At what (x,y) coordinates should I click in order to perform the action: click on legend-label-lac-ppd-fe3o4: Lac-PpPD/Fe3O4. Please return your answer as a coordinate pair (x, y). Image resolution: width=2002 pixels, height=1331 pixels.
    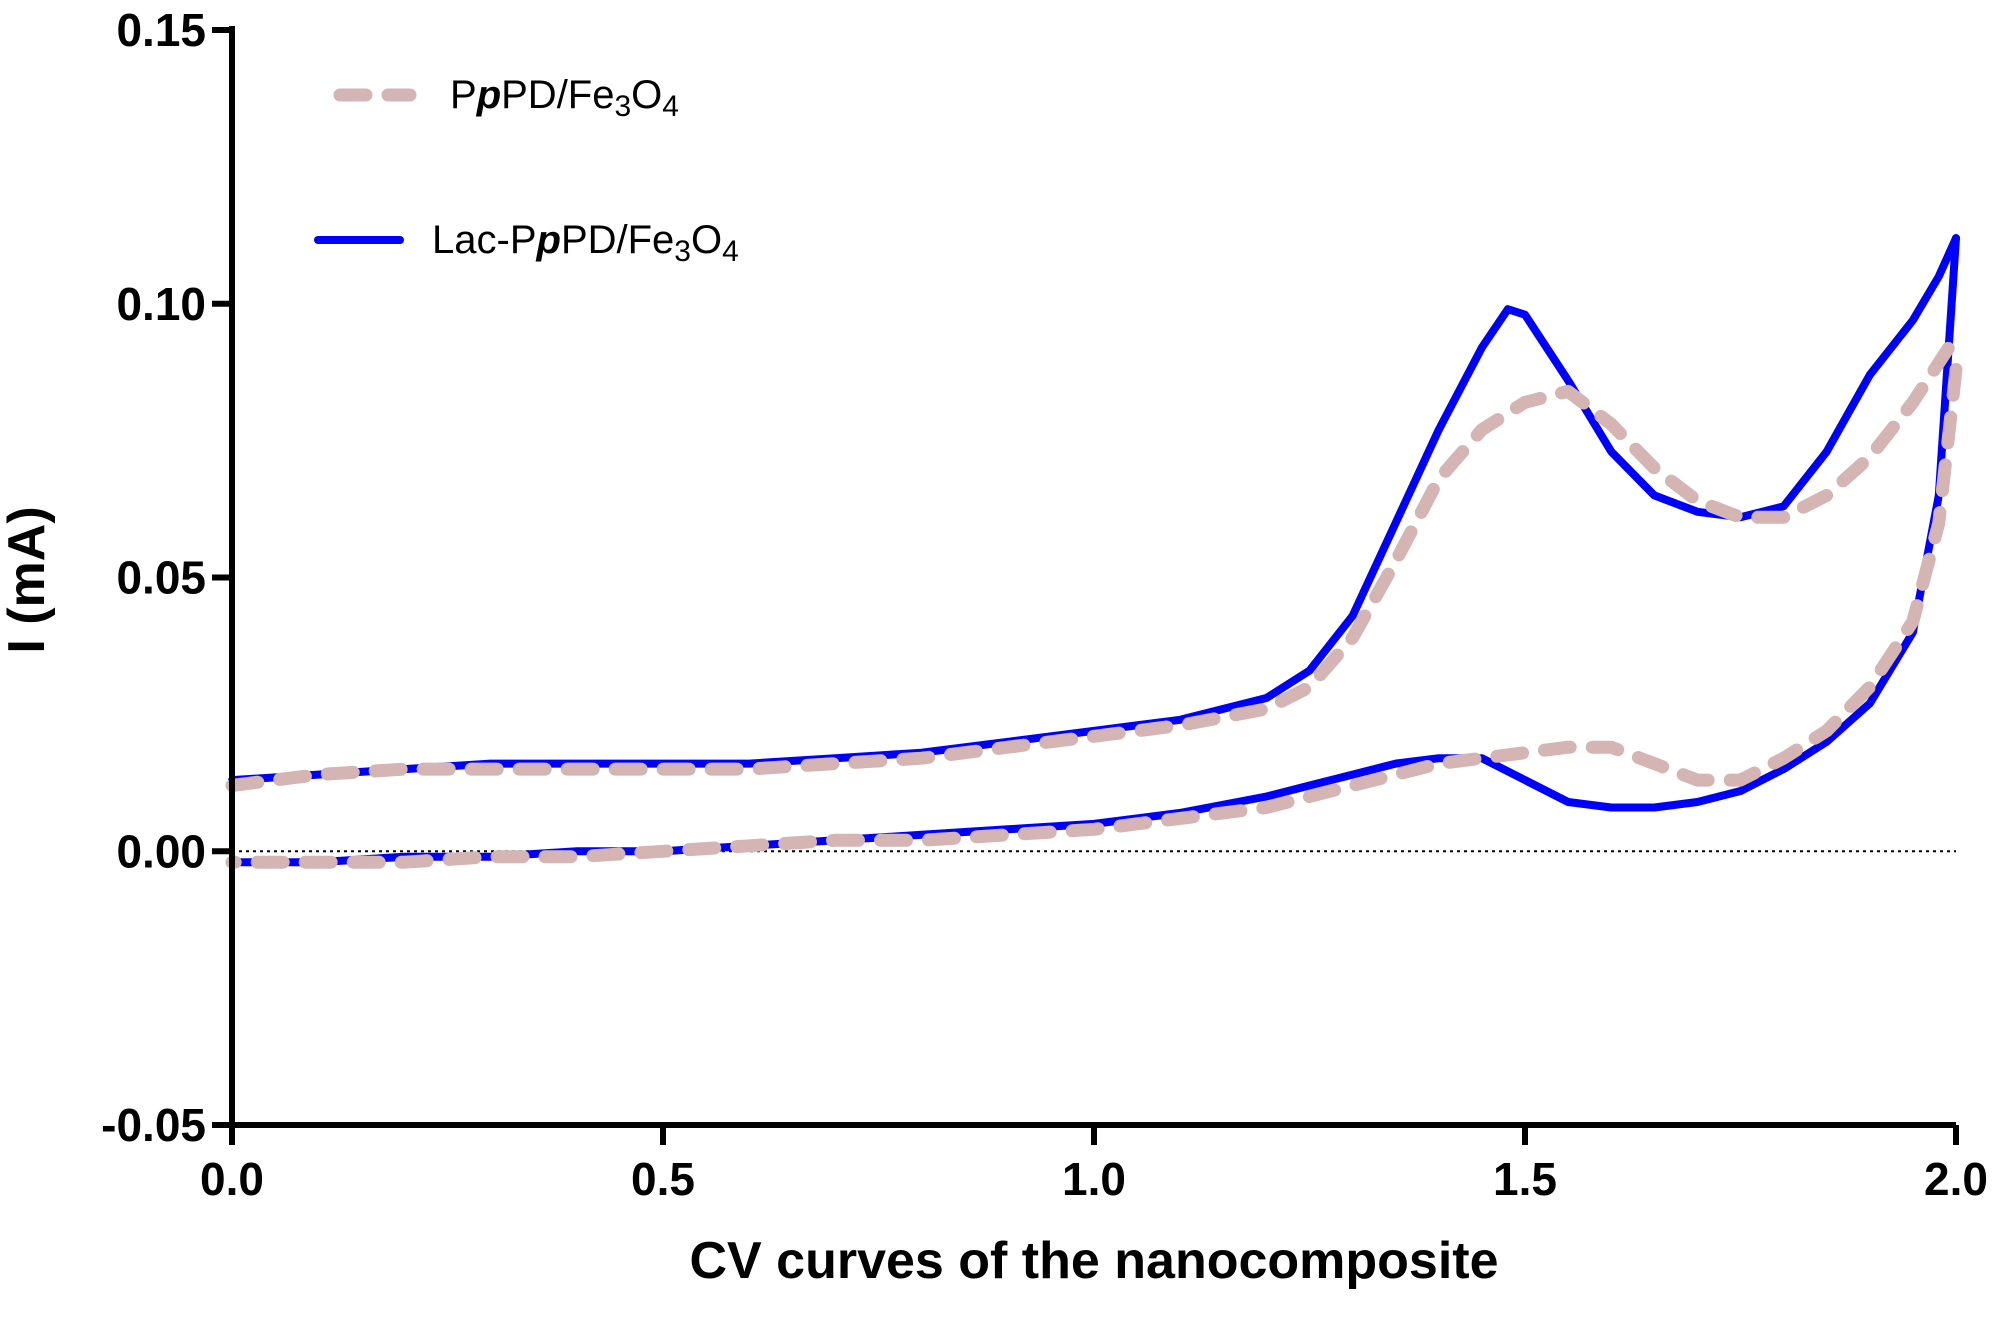
    Looking at the image, I should click on (585, 243).